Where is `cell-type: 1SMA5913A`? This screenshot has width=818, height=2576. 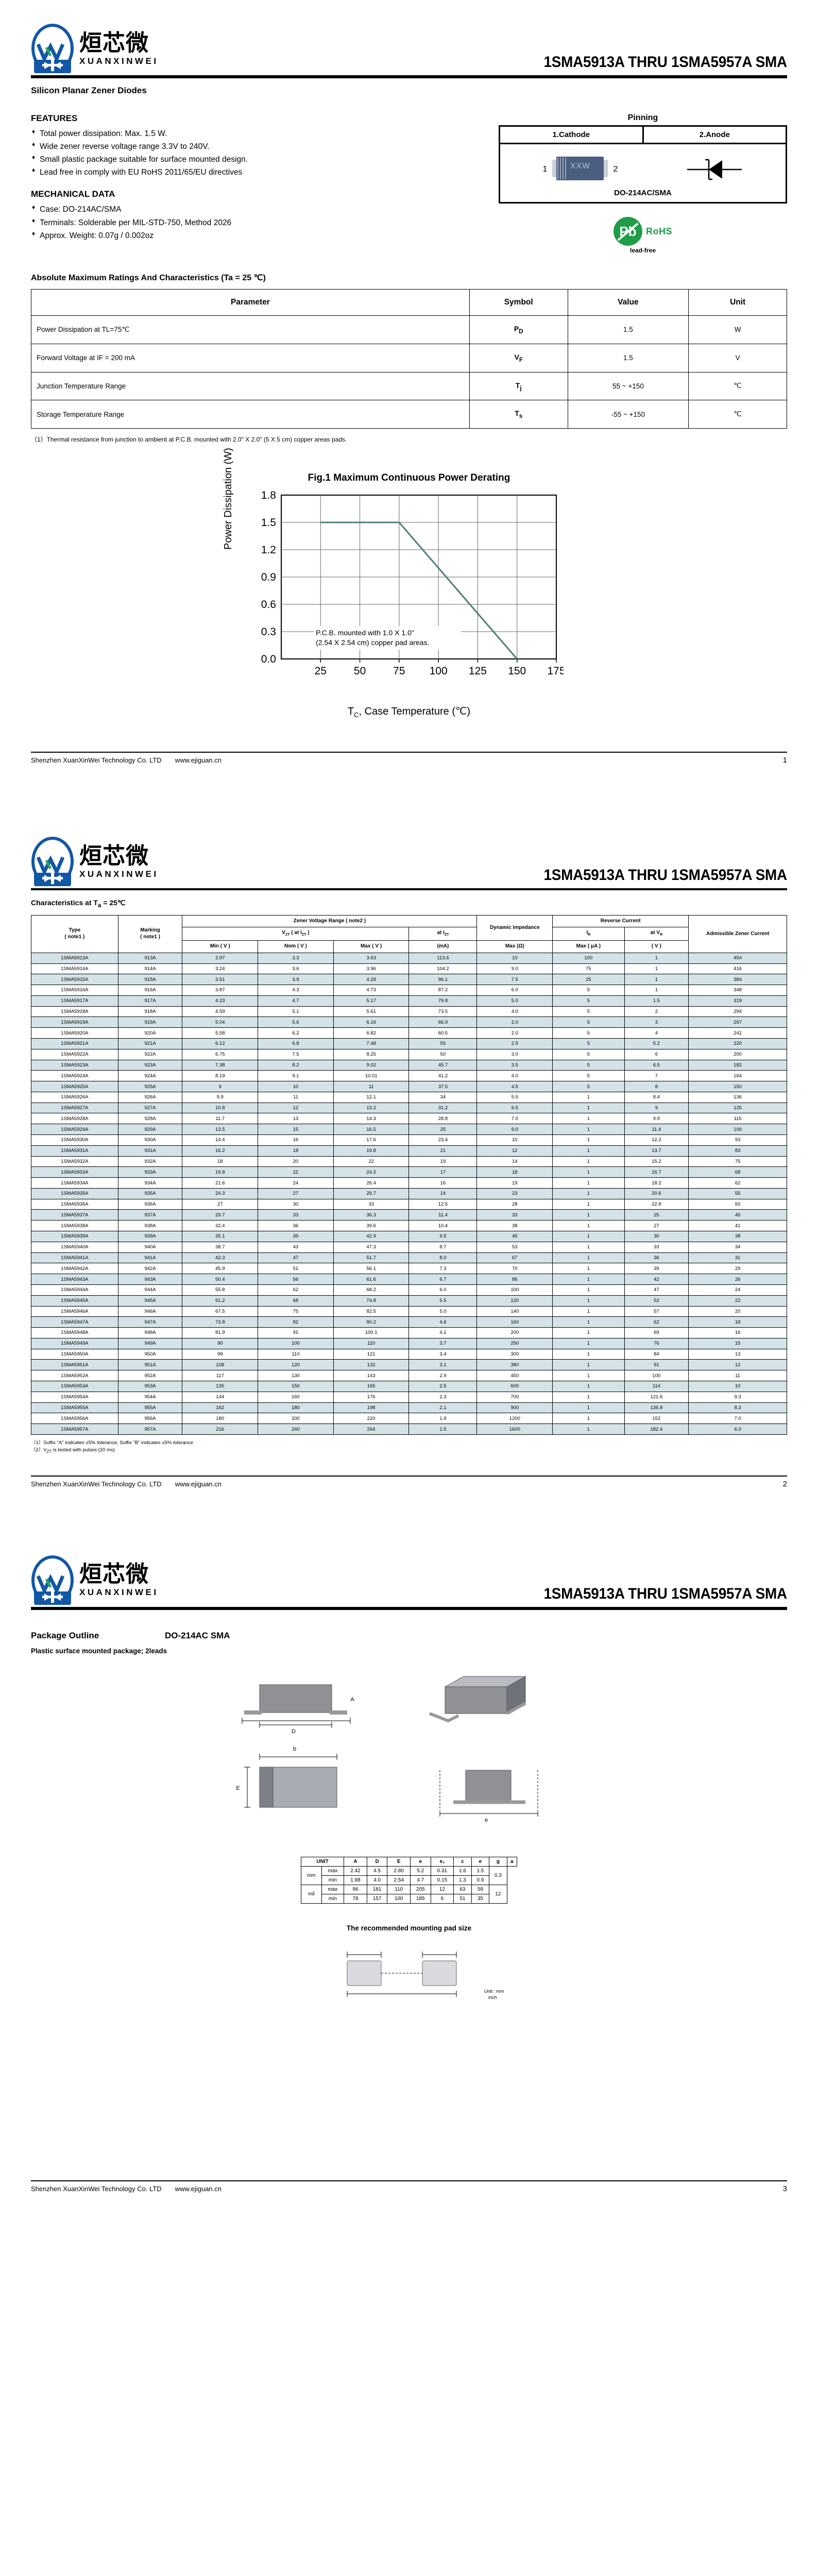
cell-type: 1SMA5913A is located at coordinates (75, 958).